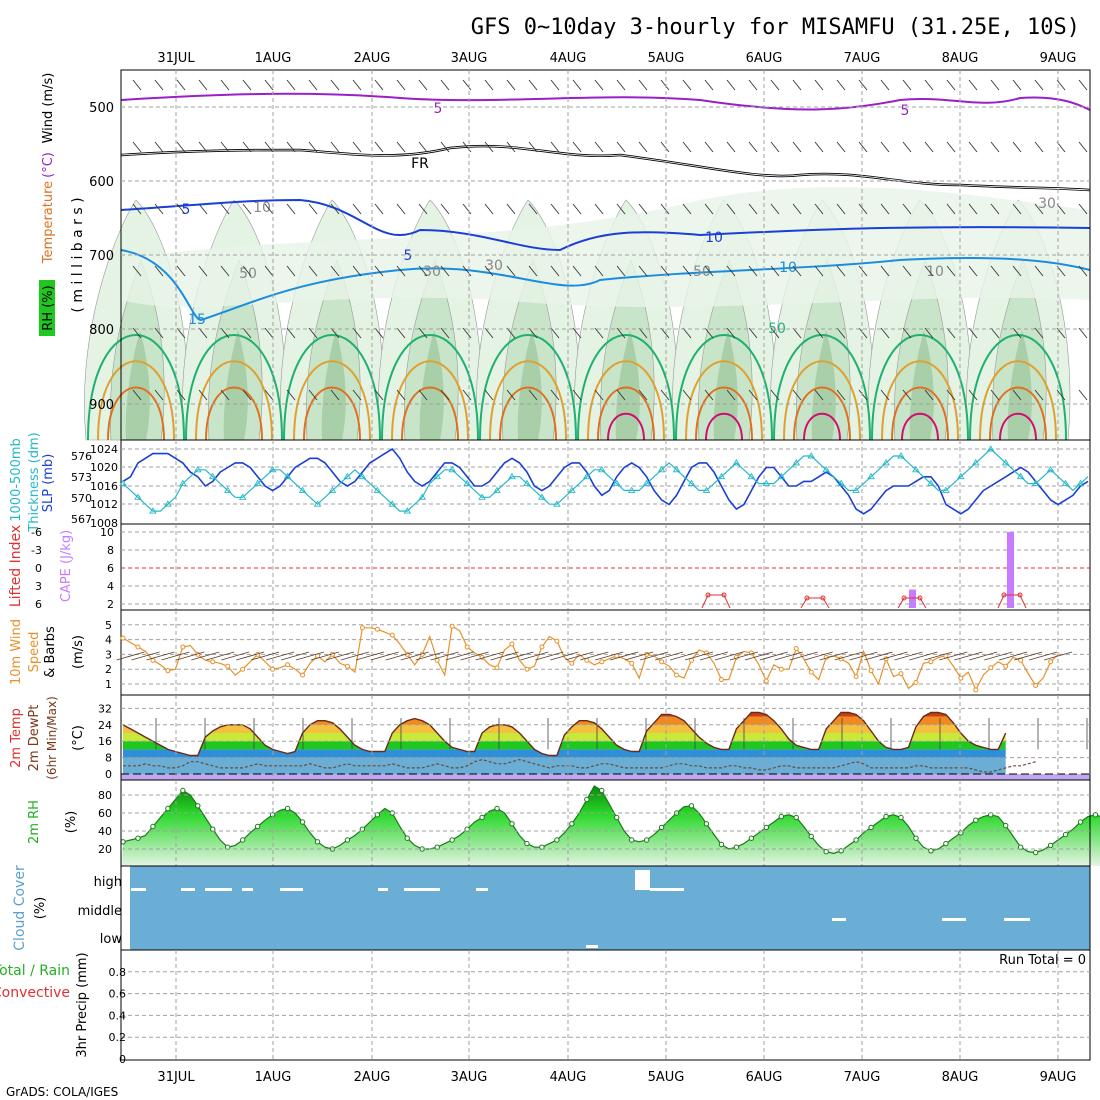 This screenshot has height=1100, width=1100. Describe the element at coordinates (935, 272) in the screenshot. I see `contour-label: 10` at that location.